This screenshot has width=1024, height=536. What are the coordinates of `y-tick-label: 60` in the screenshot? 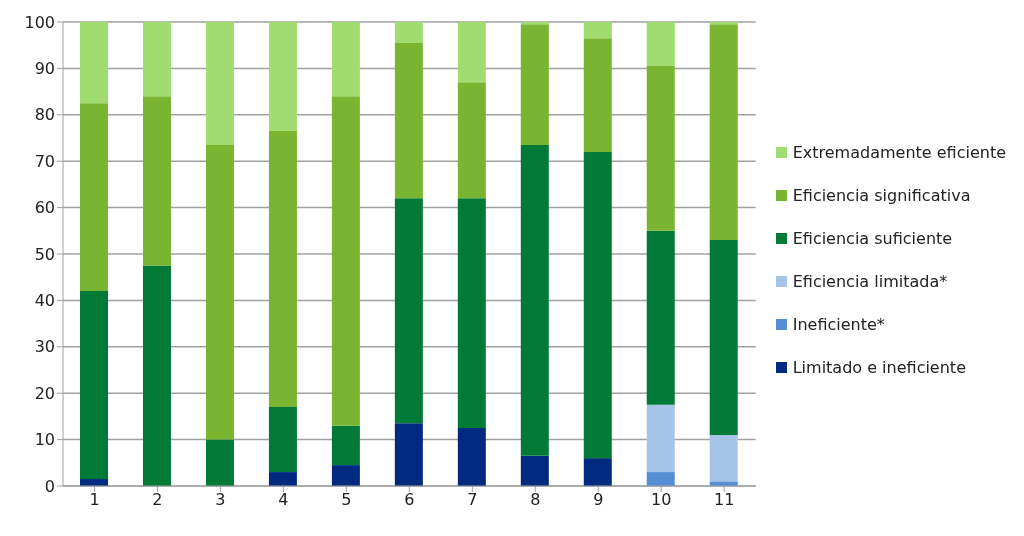 It's located at (44, 208).